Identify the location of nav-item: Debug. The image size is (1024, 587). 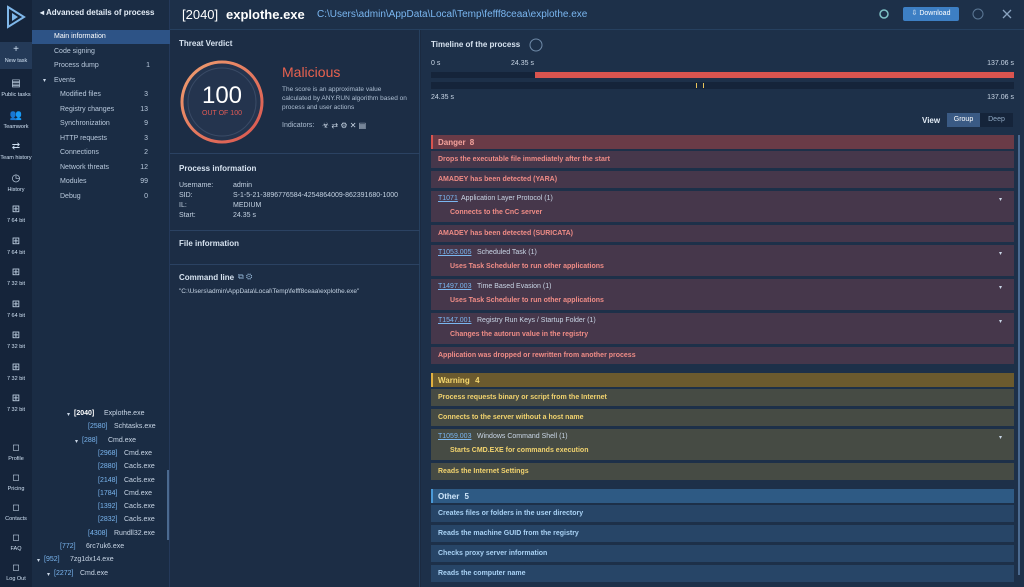
(70, 196).